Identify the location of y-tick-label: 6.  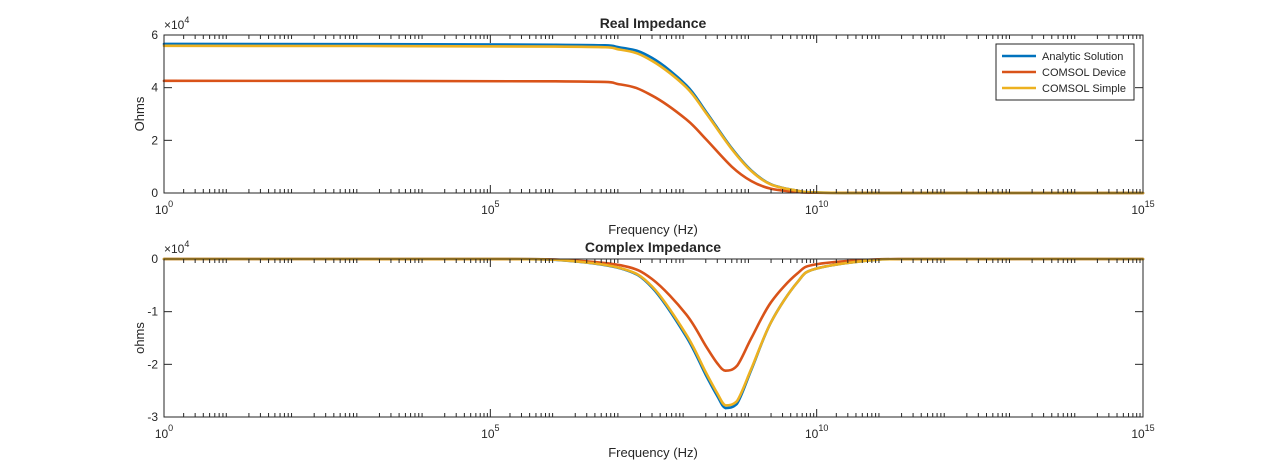
(154, 35).